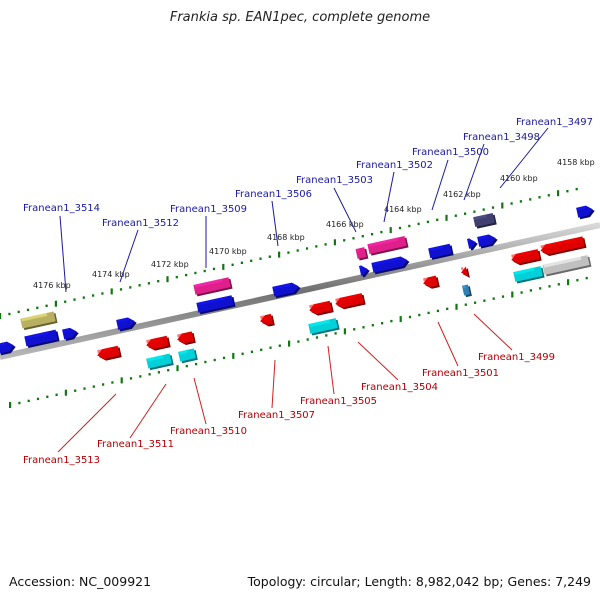 This screenshot has height=600, width=600. I want to click on scale-label: 4168 kbp, so click(286, 237).